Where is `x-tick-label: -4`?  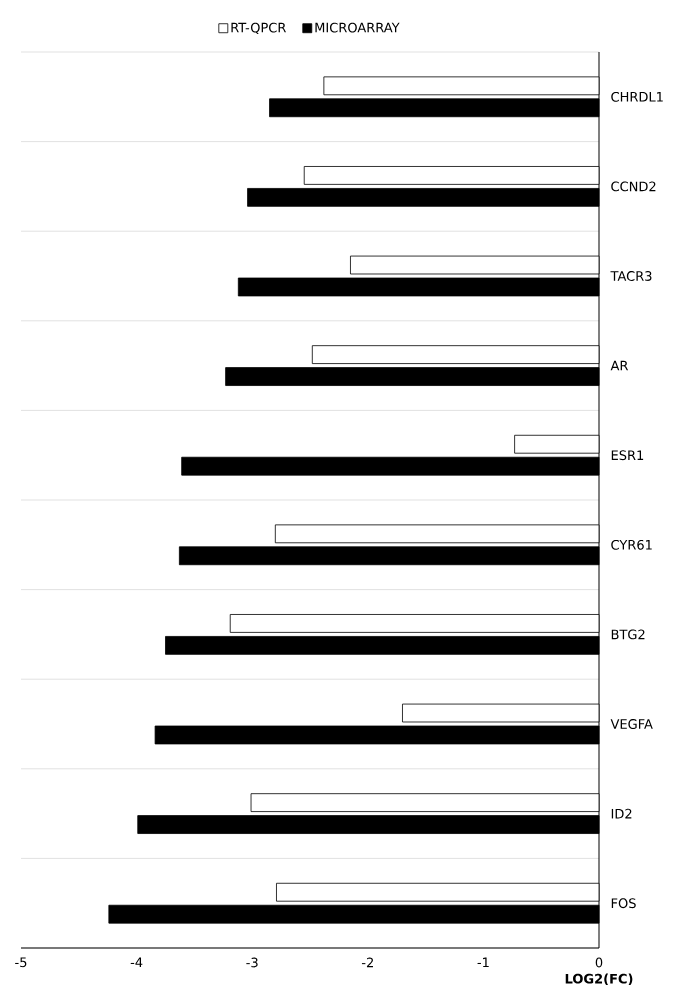
x-tick-label: -4 is located at coordinates (136, 962).